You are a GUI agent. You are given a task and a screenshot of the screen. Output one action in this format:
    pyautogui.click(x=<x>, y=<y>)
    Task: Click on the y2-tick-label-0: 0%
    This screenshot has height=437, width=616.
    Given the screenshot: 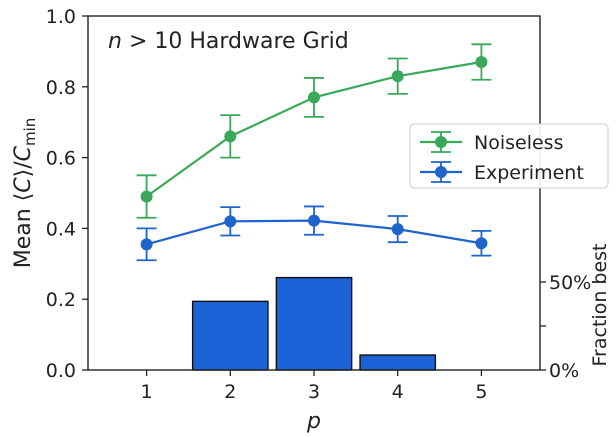 What is the action you would take?
    pyautogui.click(x=564, y=371)
    